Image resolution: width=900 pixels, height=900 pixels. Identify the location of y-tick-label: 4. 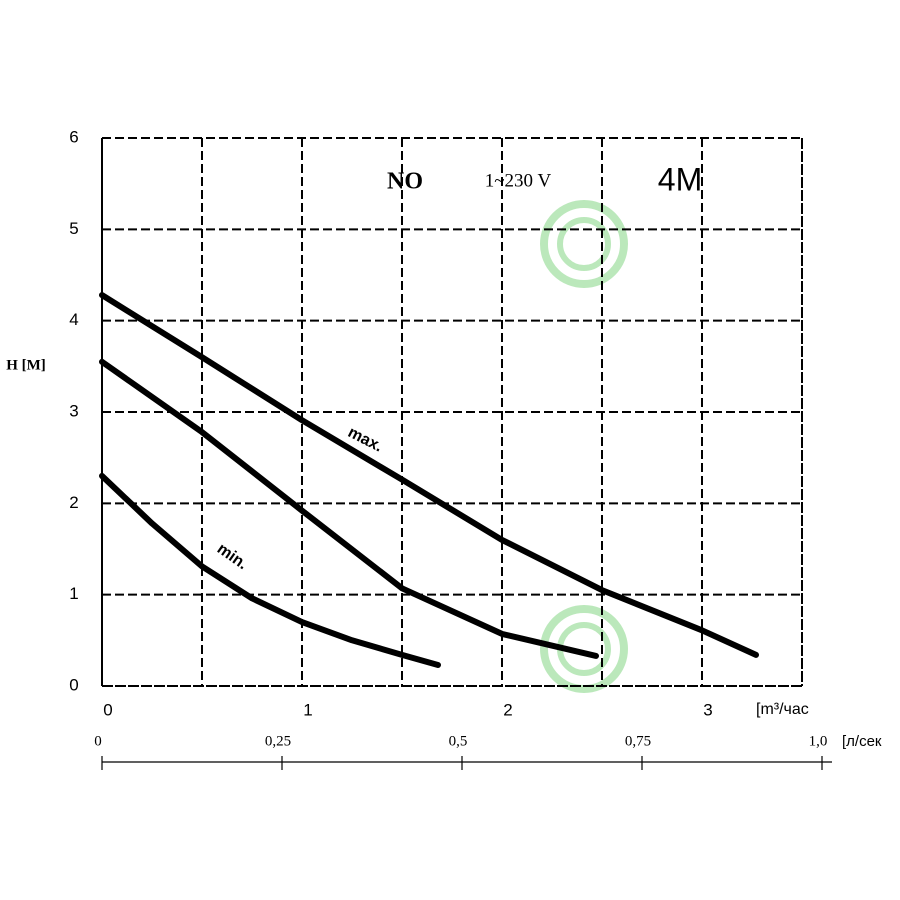
(73, 319).